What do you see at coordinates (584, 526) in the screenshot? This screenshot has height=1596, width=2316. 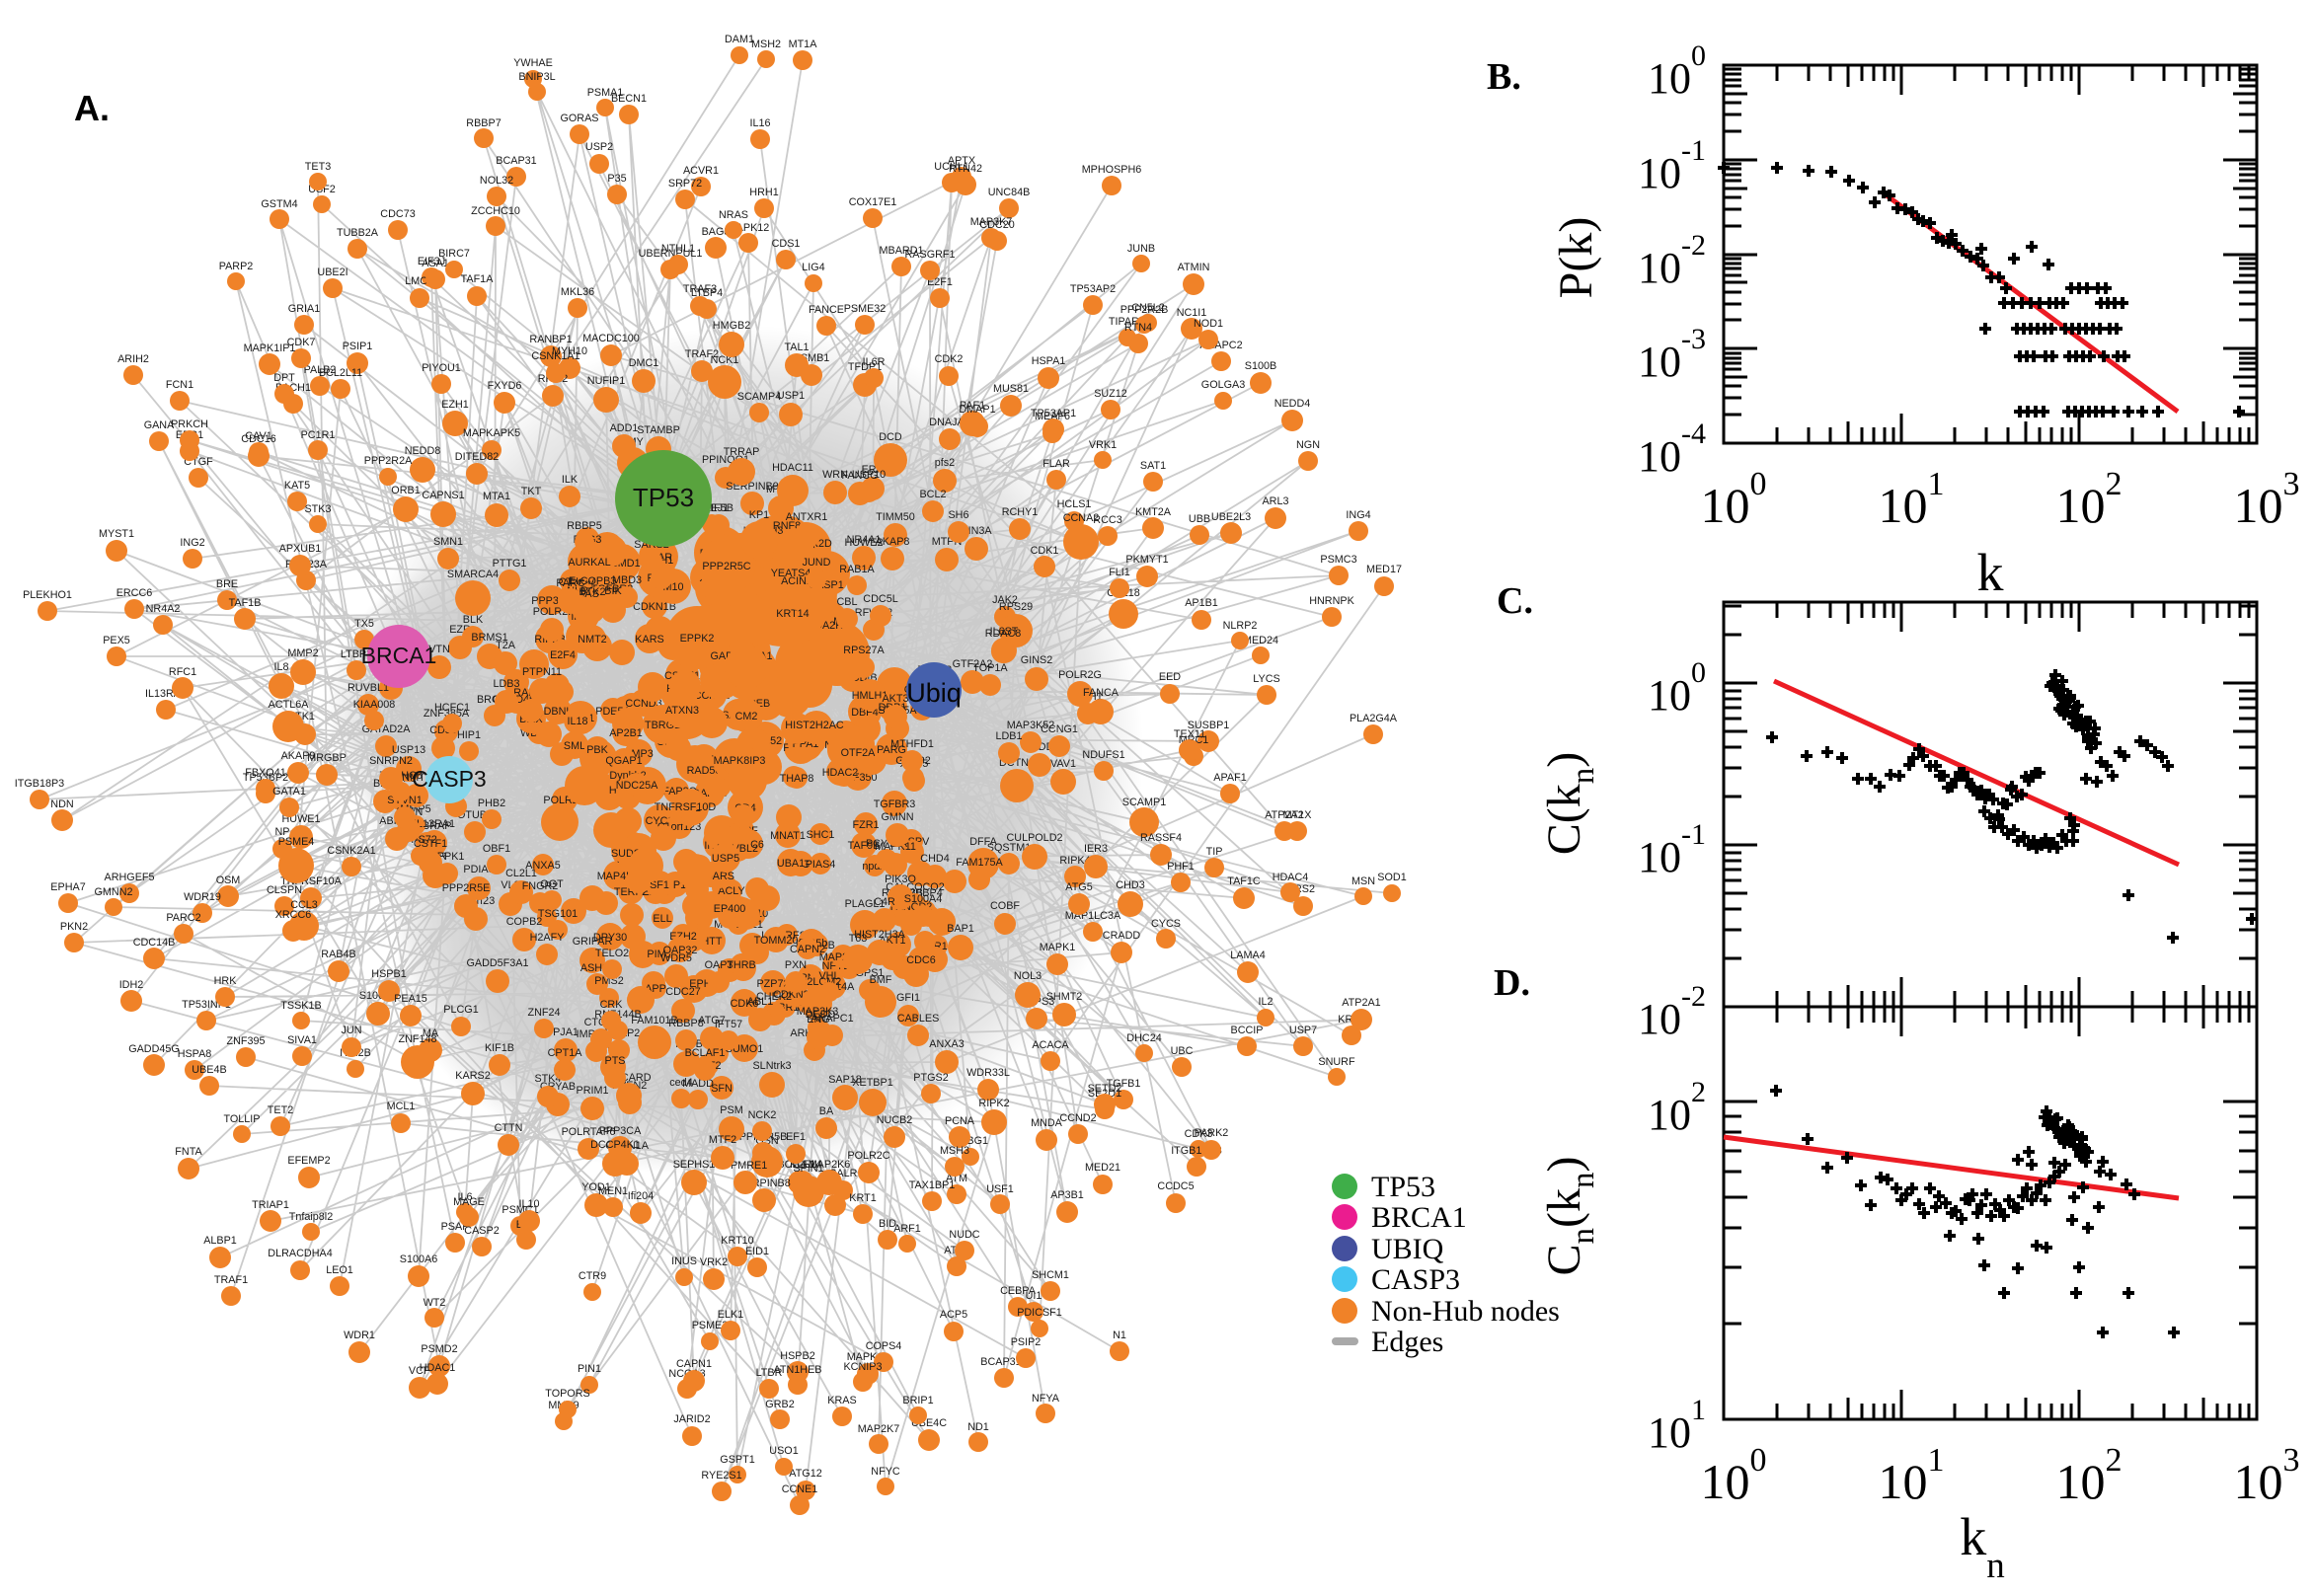 I see `svg-text: RBBP5` at bounding box center [584, 526].